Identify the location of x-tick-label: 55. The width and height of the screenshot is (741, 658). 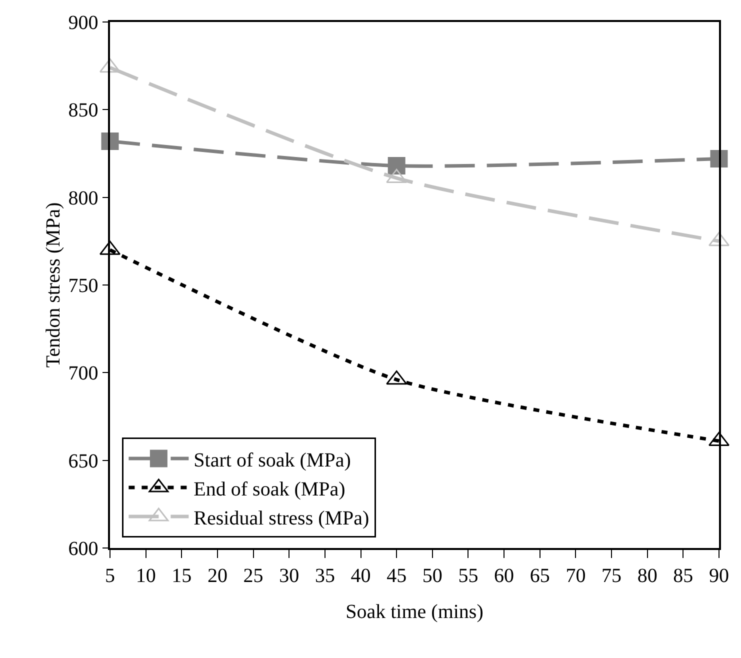
(468, 575).